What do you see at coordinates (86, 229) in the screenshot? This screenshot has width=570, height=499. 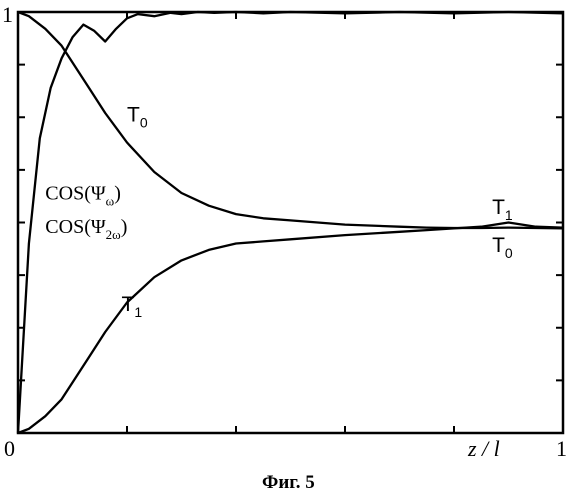 I see `curve-label-6: COS(Ψ2ω)` at bounding box center [86, 229].